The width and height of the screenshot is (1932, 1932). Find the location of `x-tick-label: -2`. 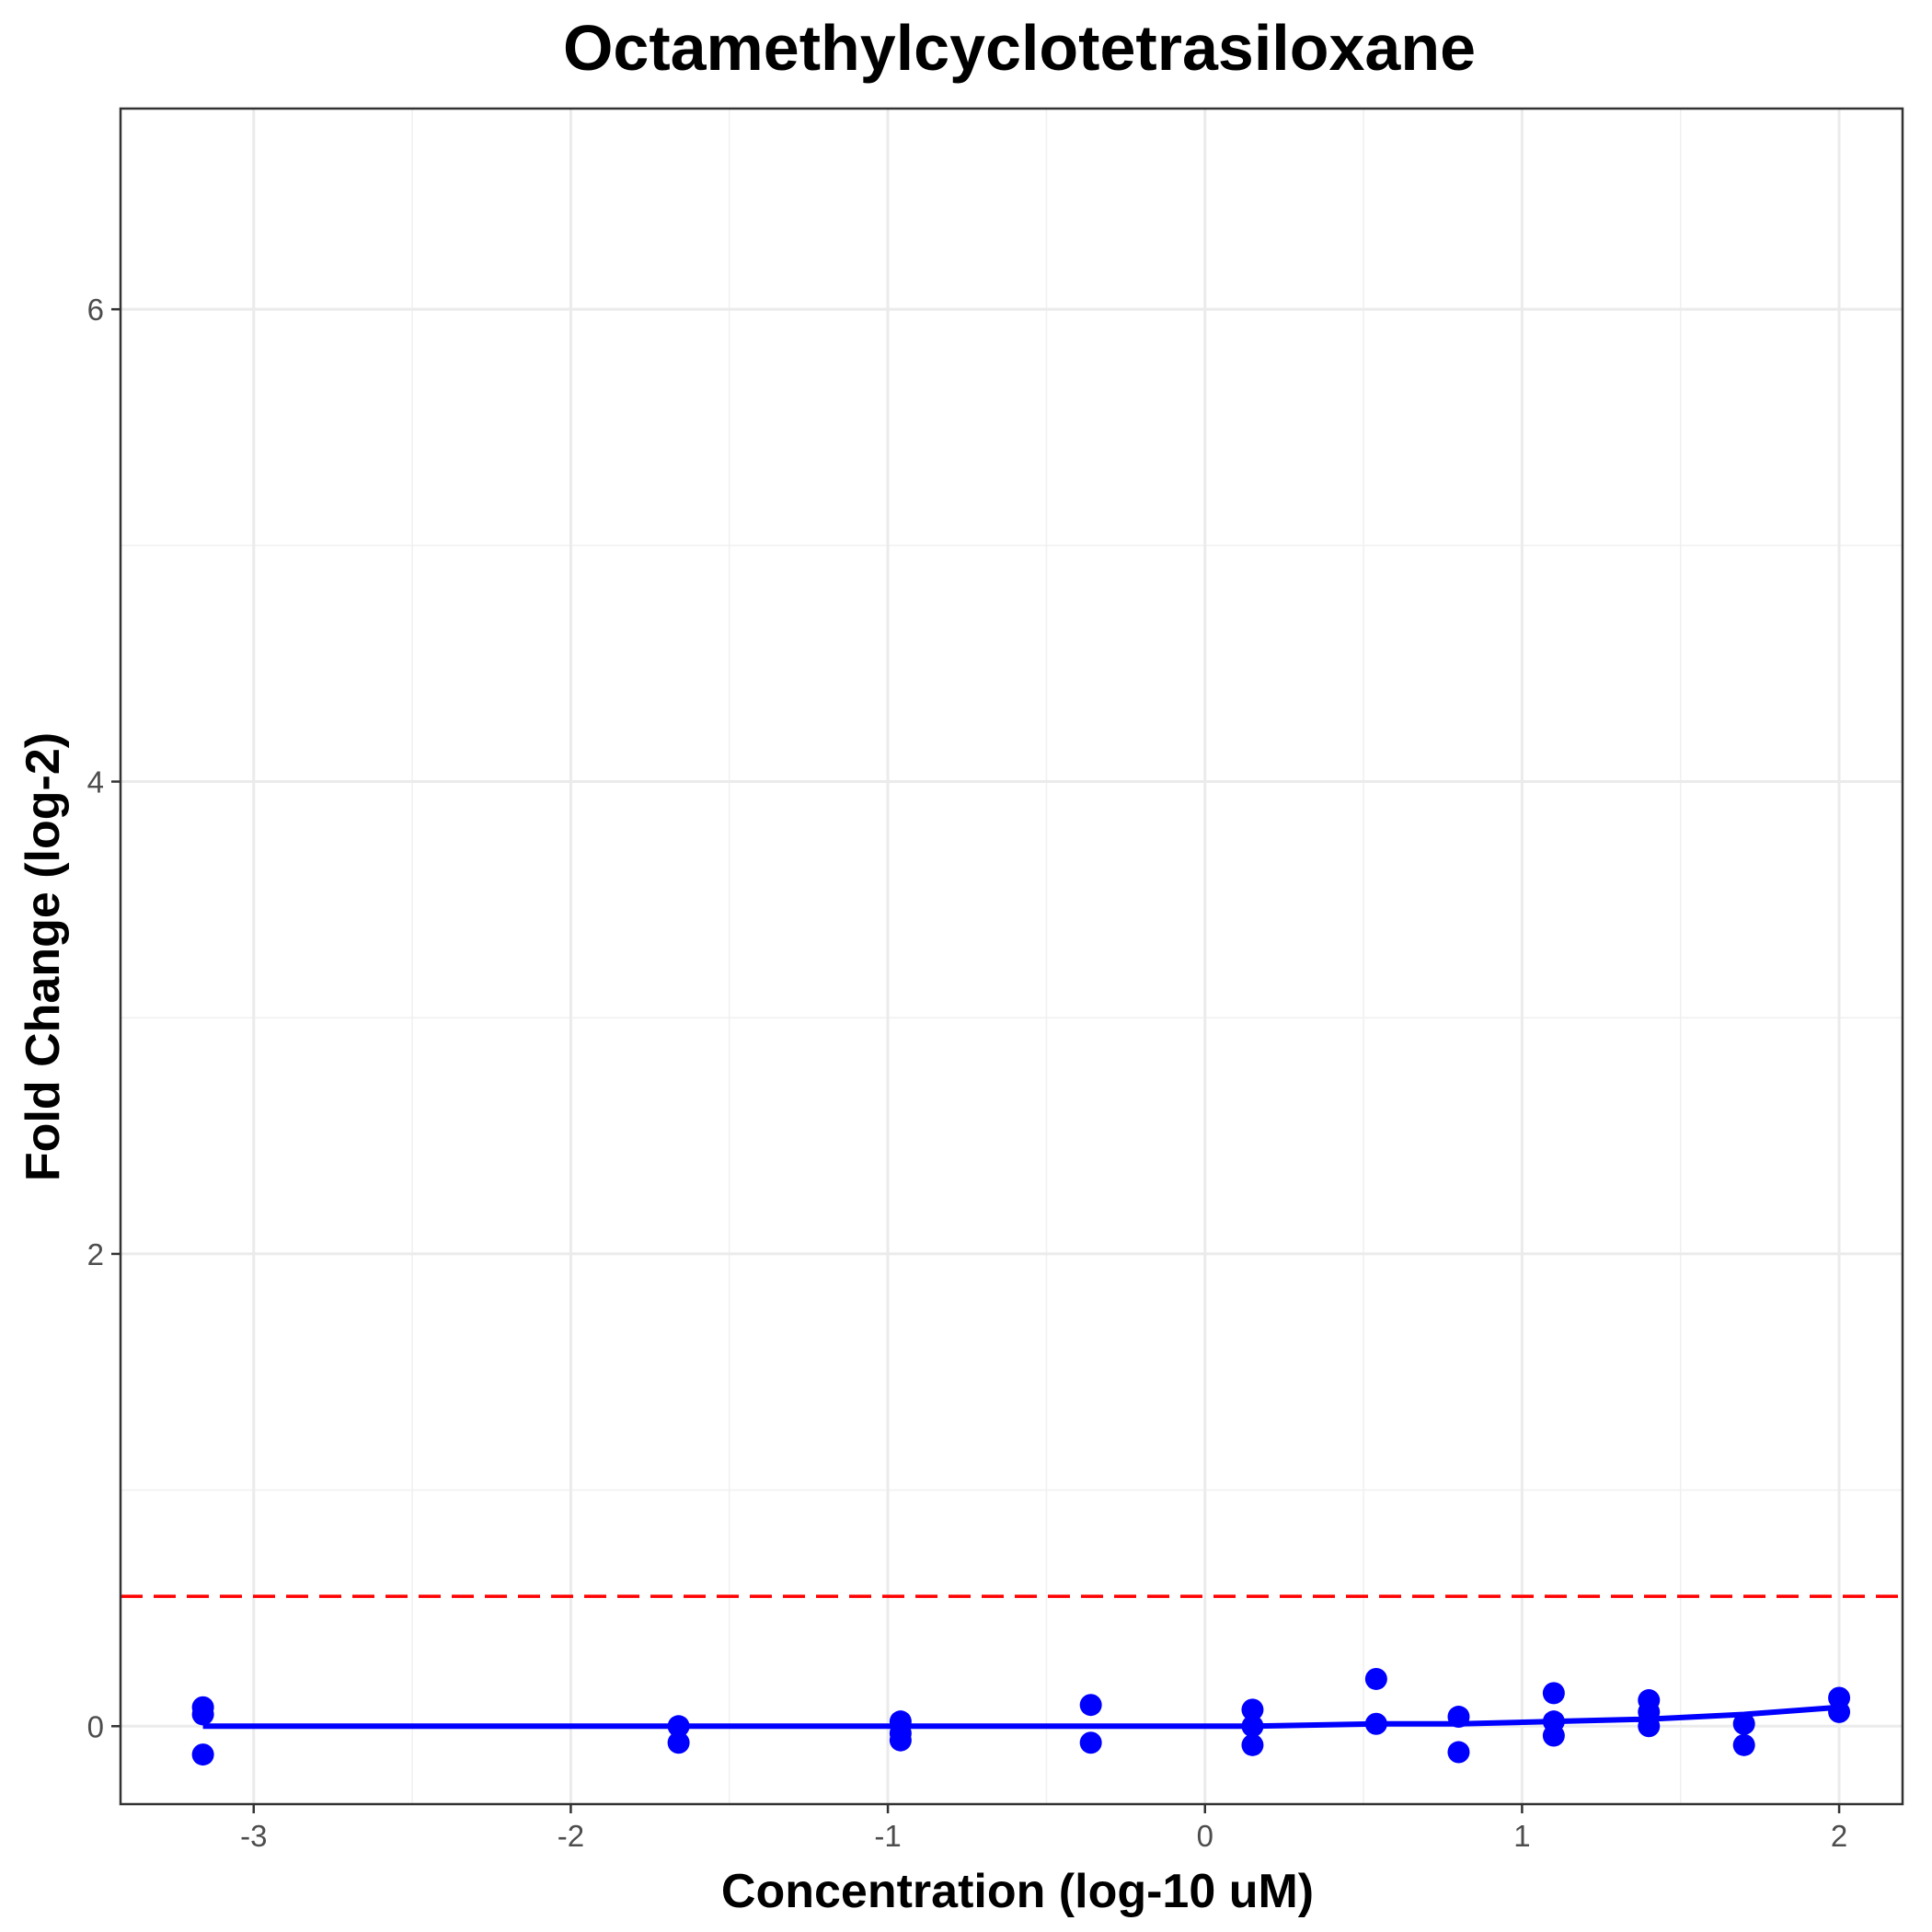

x-tick-label: -2 is located at coordinates (571, 1836).